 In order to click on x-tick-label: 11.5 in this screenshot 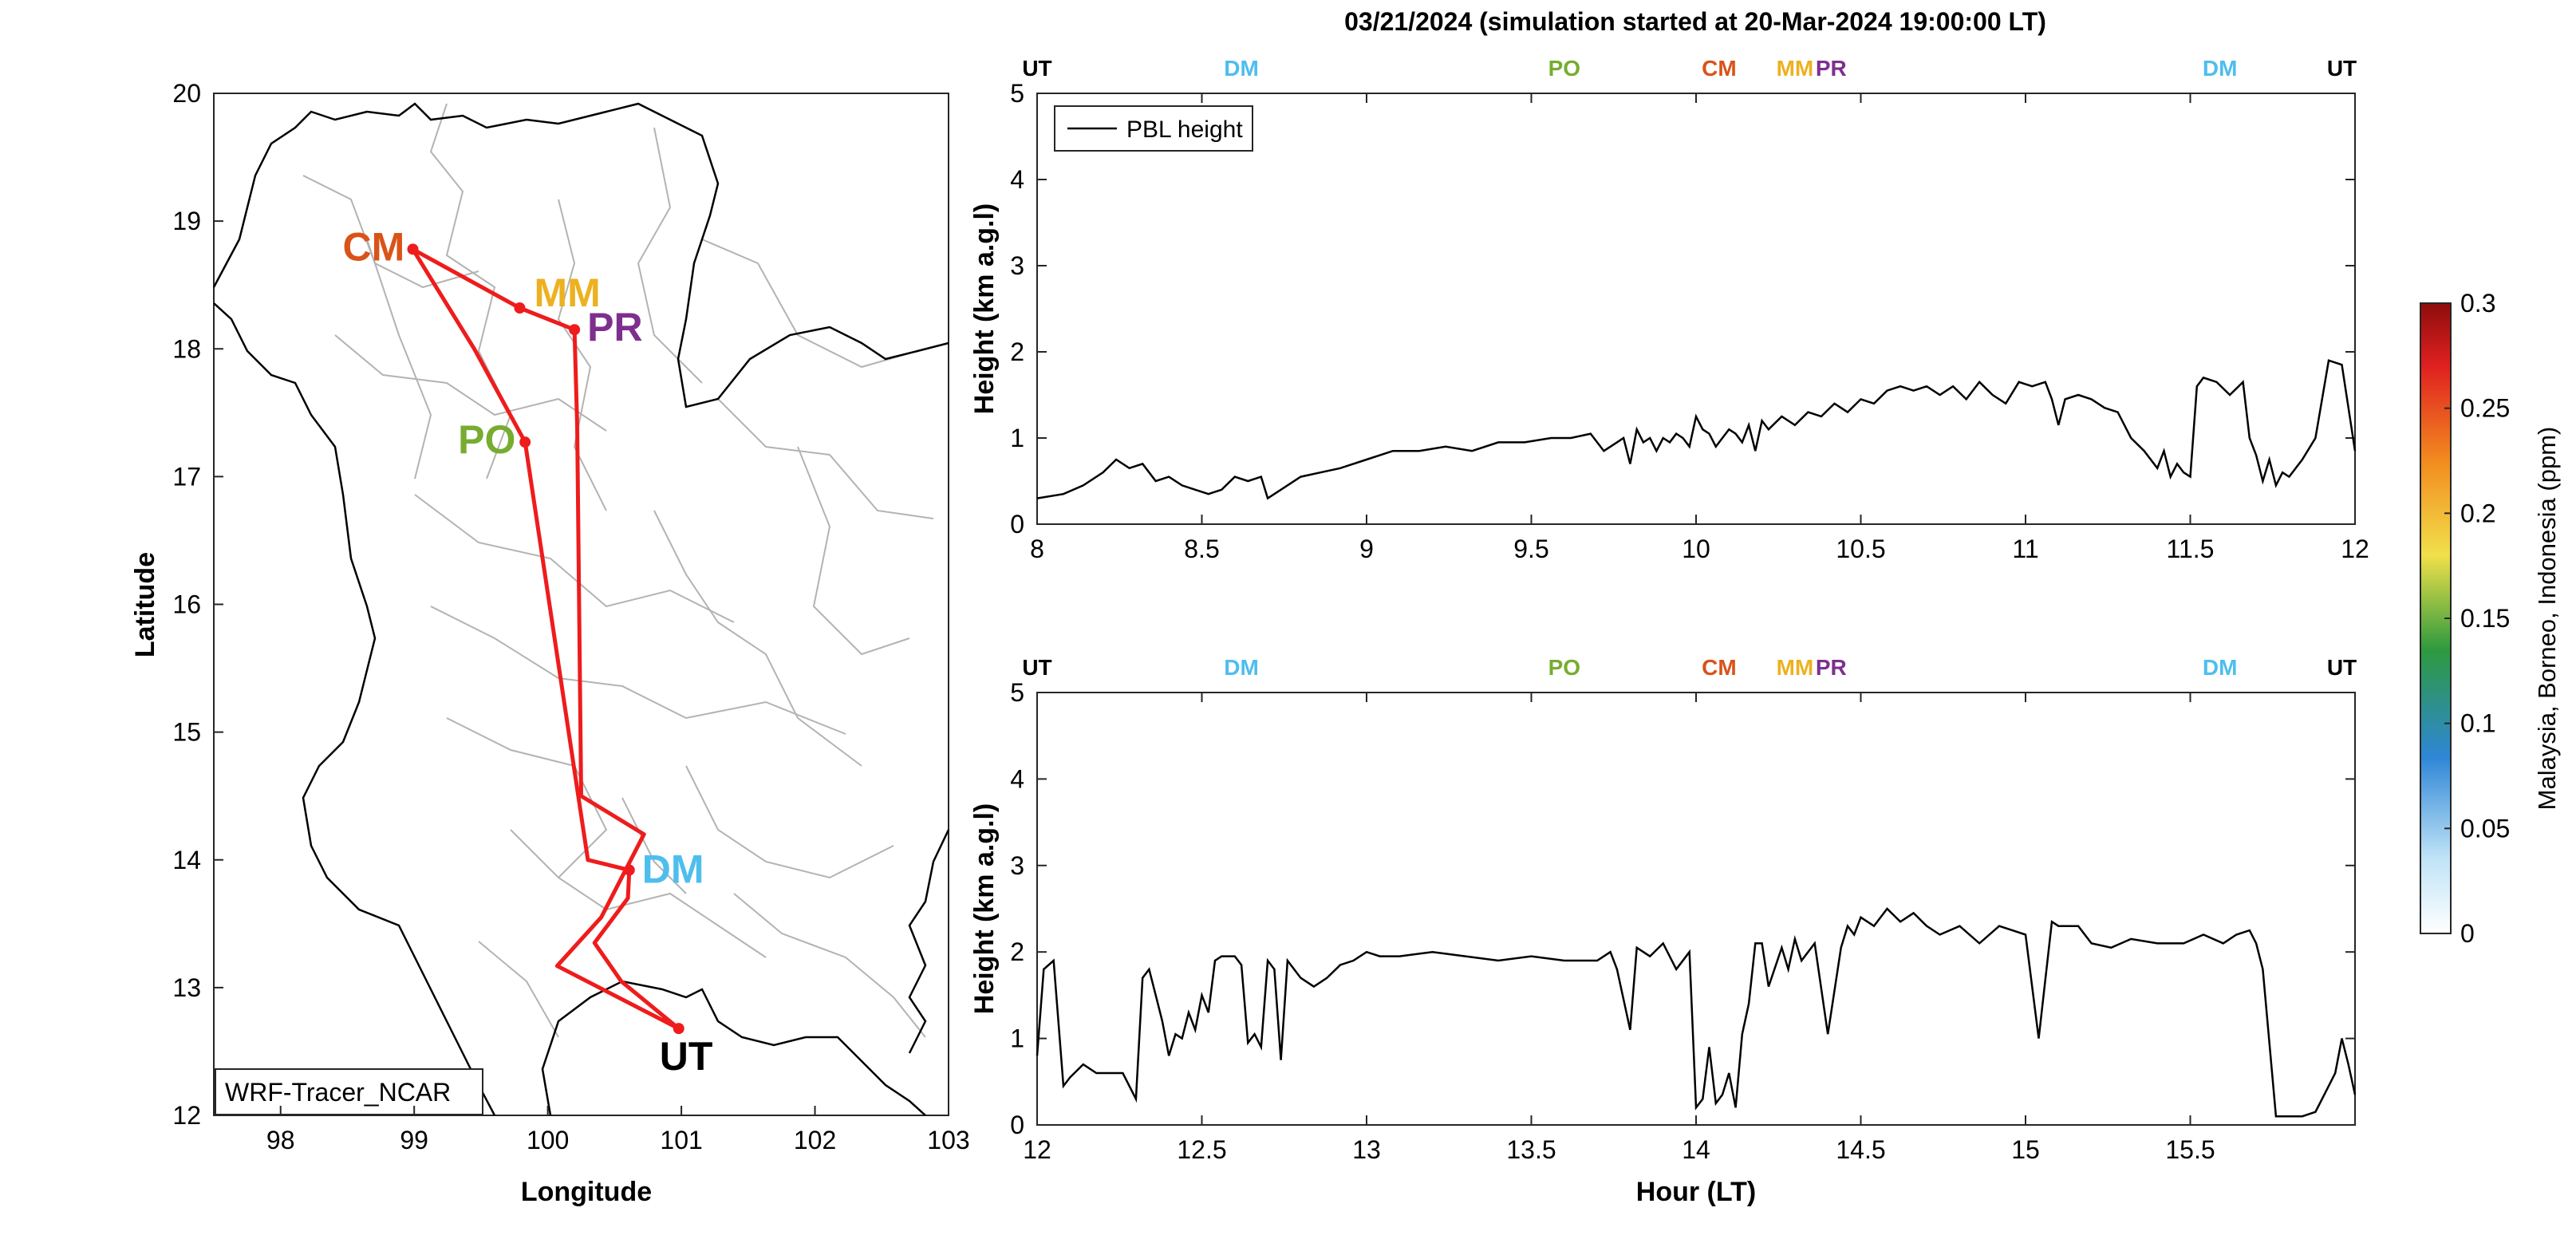, I will do `click(2191, 549)`.